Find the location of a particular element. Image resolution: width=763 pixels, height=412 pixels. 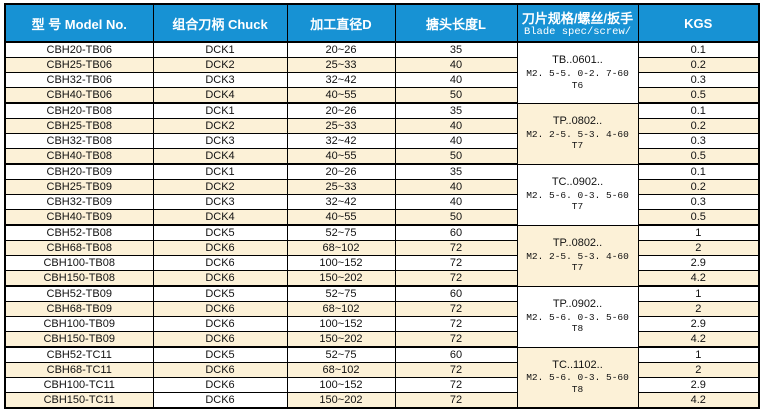

col-header-blade-spec-zh: 刀片规格/螺丝/扳手 is located at coordinates (577, 18).